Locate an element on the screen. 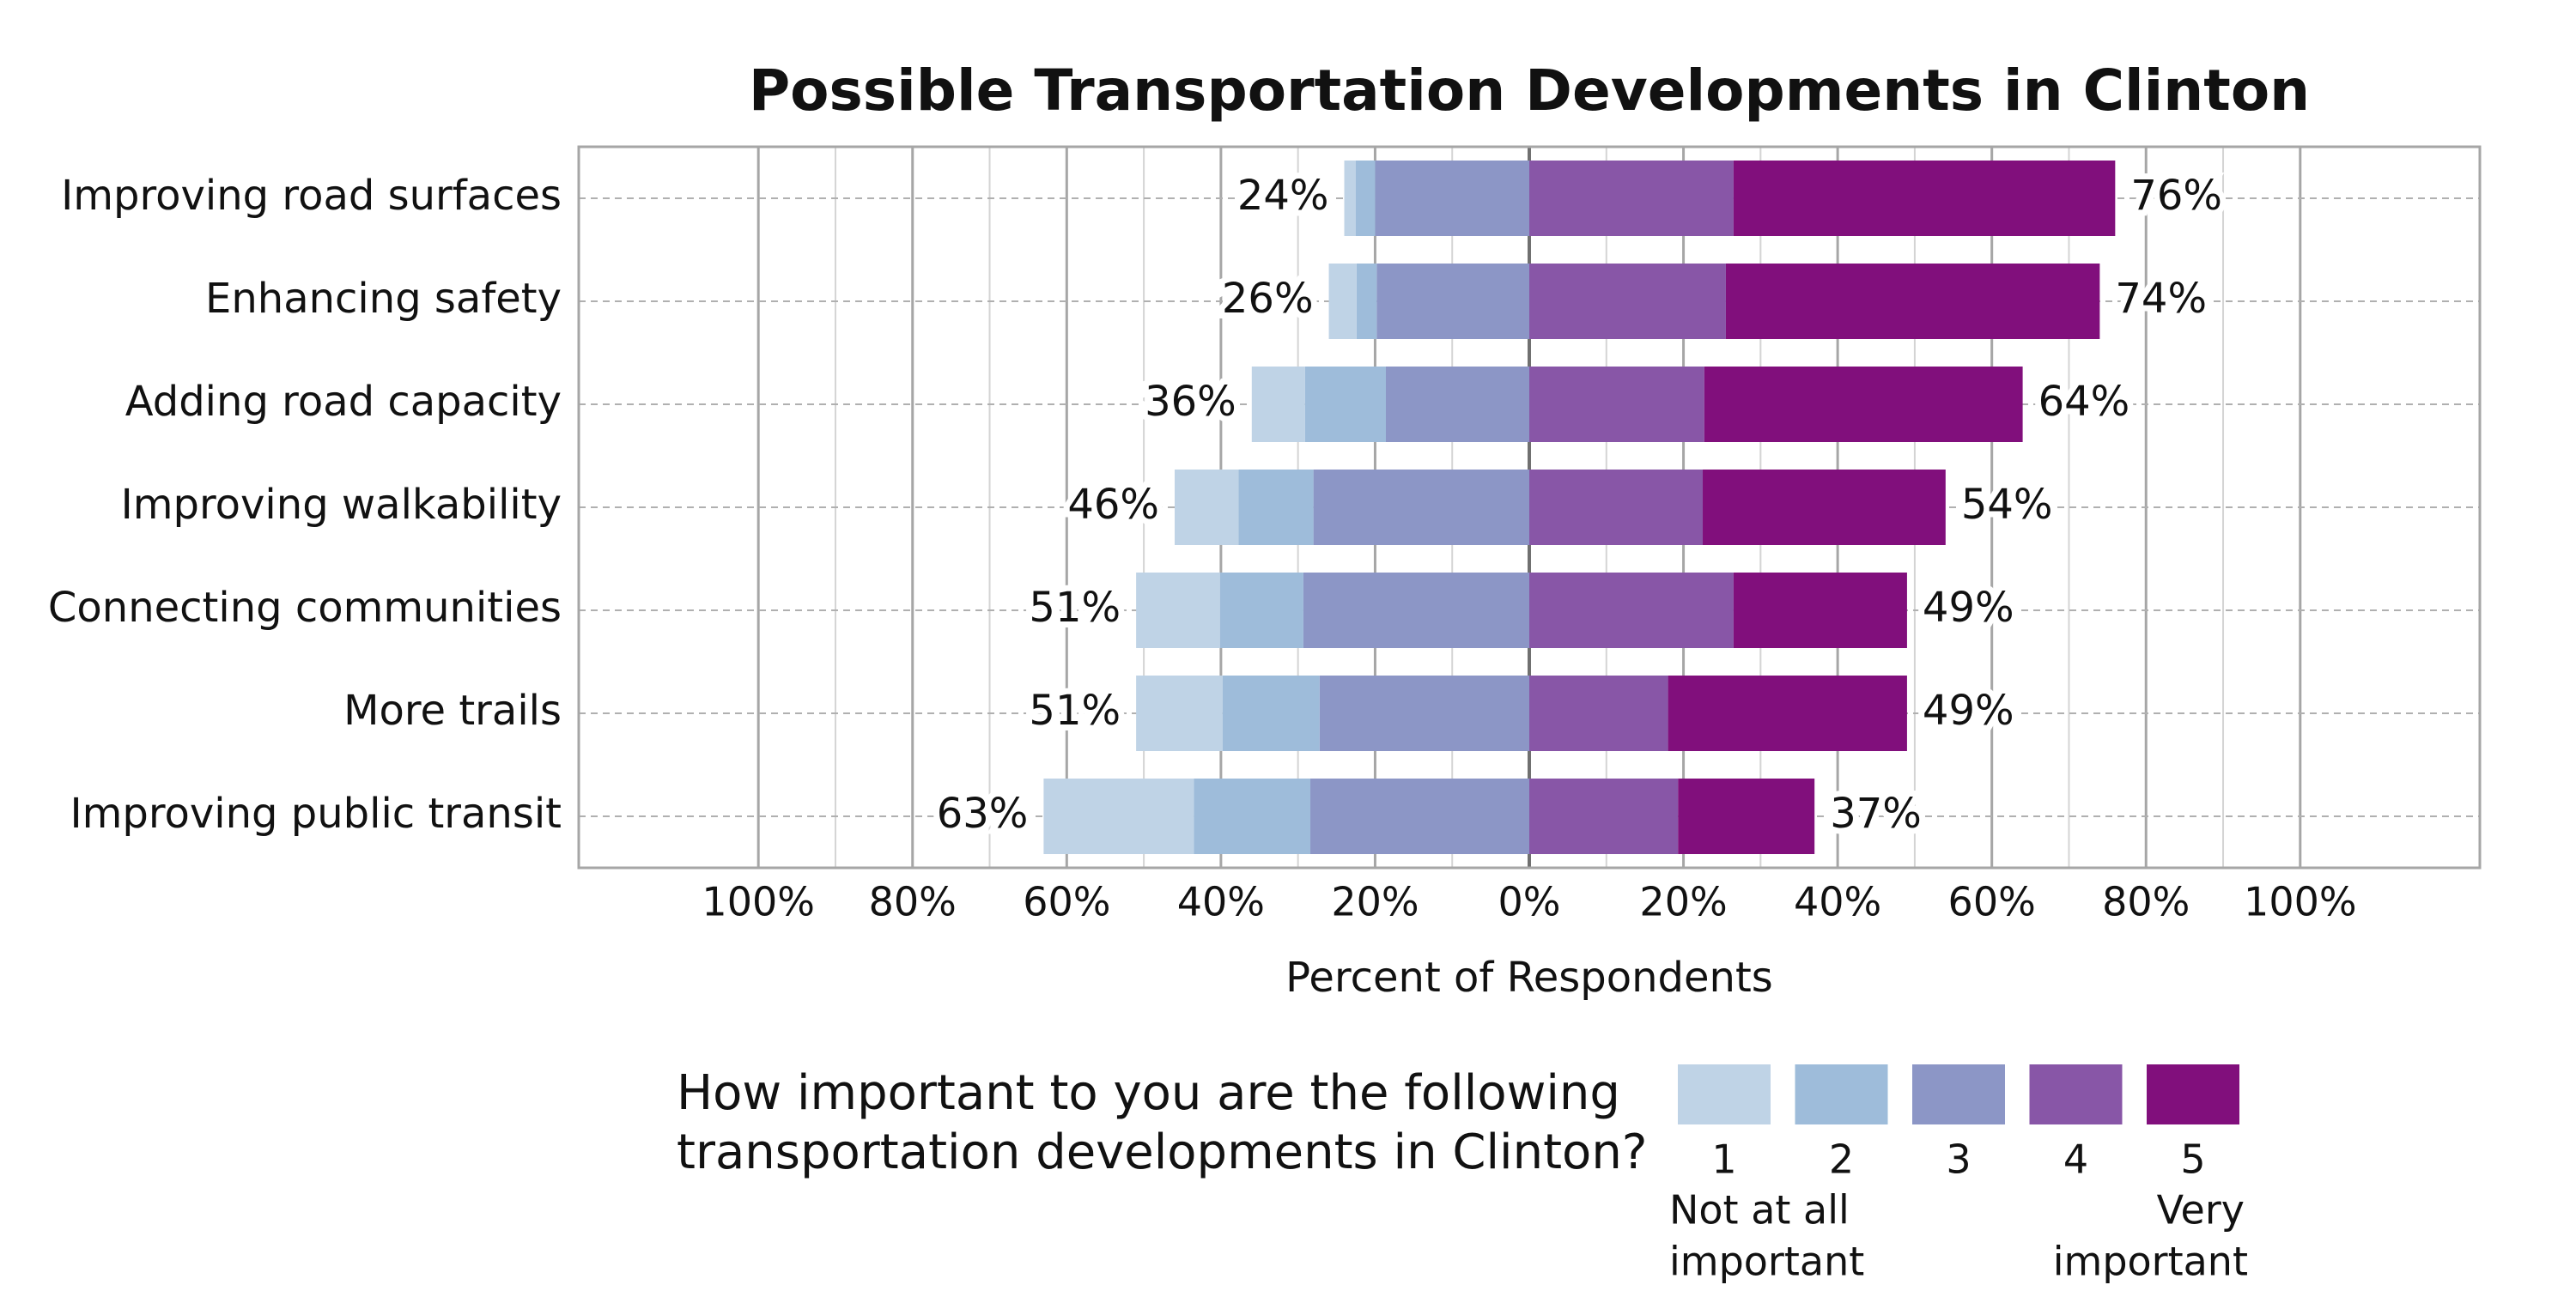 The height and width of the screenshot is (1291, 2576). y-tick-label: Improving walkability is located at coordinates (342, 505).